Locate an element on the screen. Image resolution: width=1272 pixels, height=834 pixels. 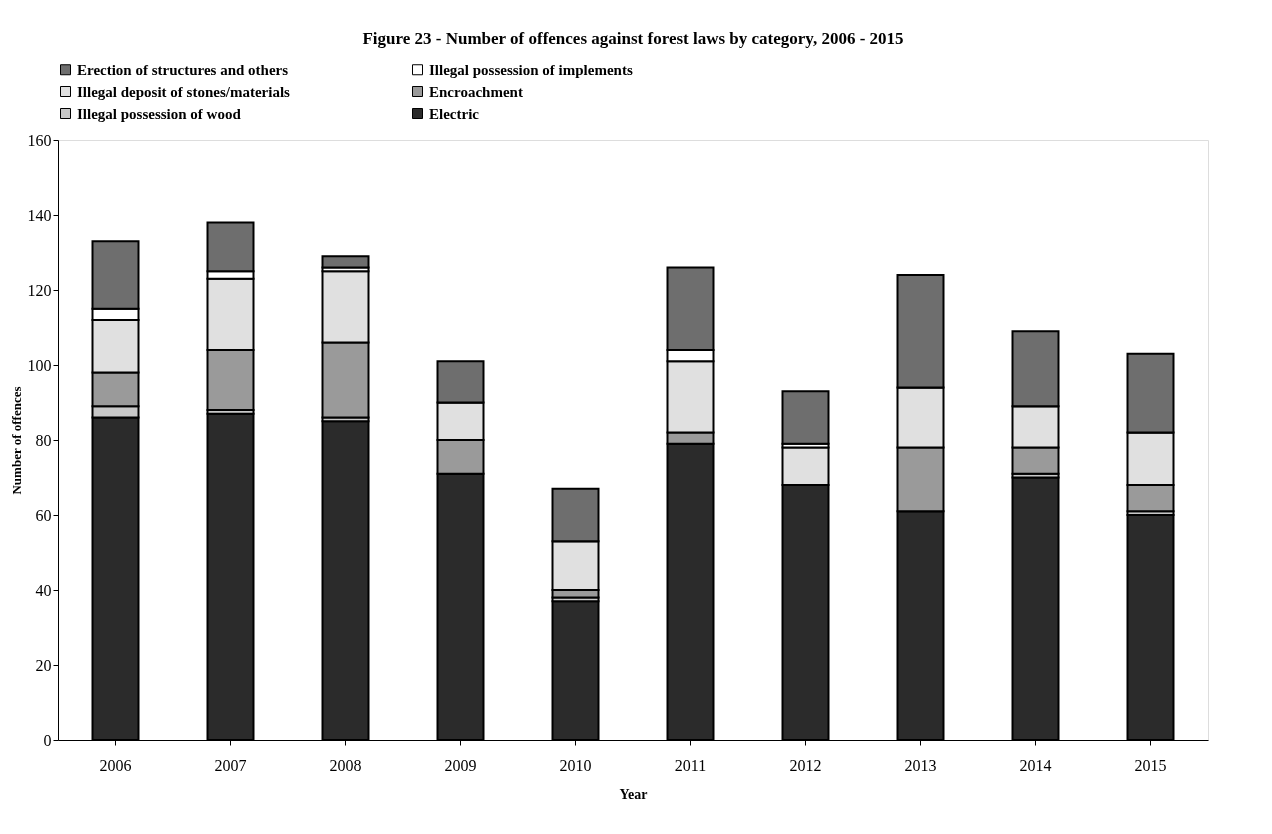
legend-label: Encroachment is located at coordinates (476, 91).